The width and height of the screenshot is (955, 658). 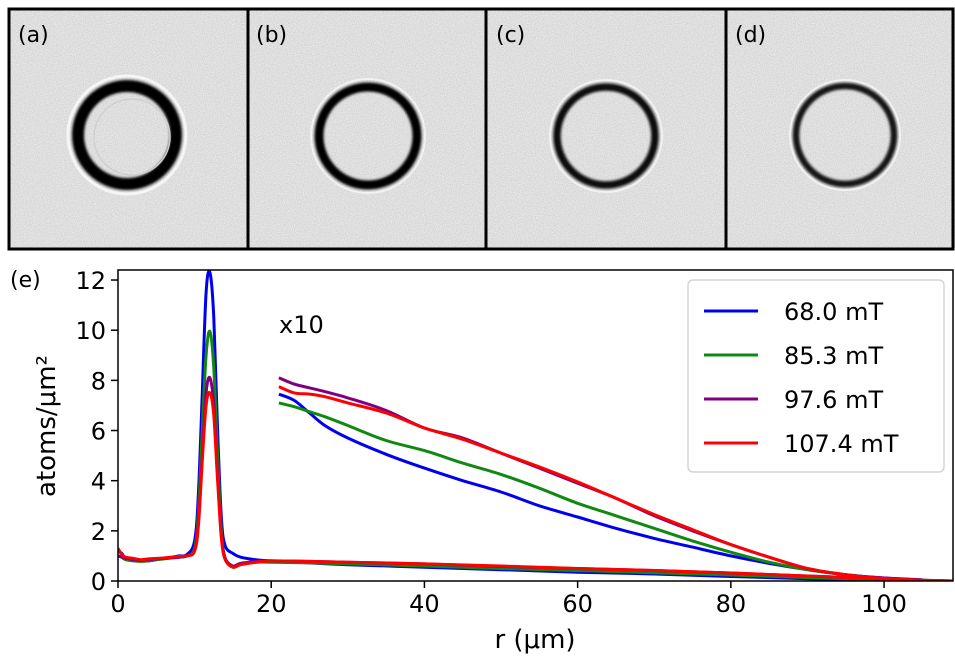 What do you see at coordinates (47, 426) in the screenshot?
I see `y-axis-label: atoms/μm²` at bounding box center [47, 426].